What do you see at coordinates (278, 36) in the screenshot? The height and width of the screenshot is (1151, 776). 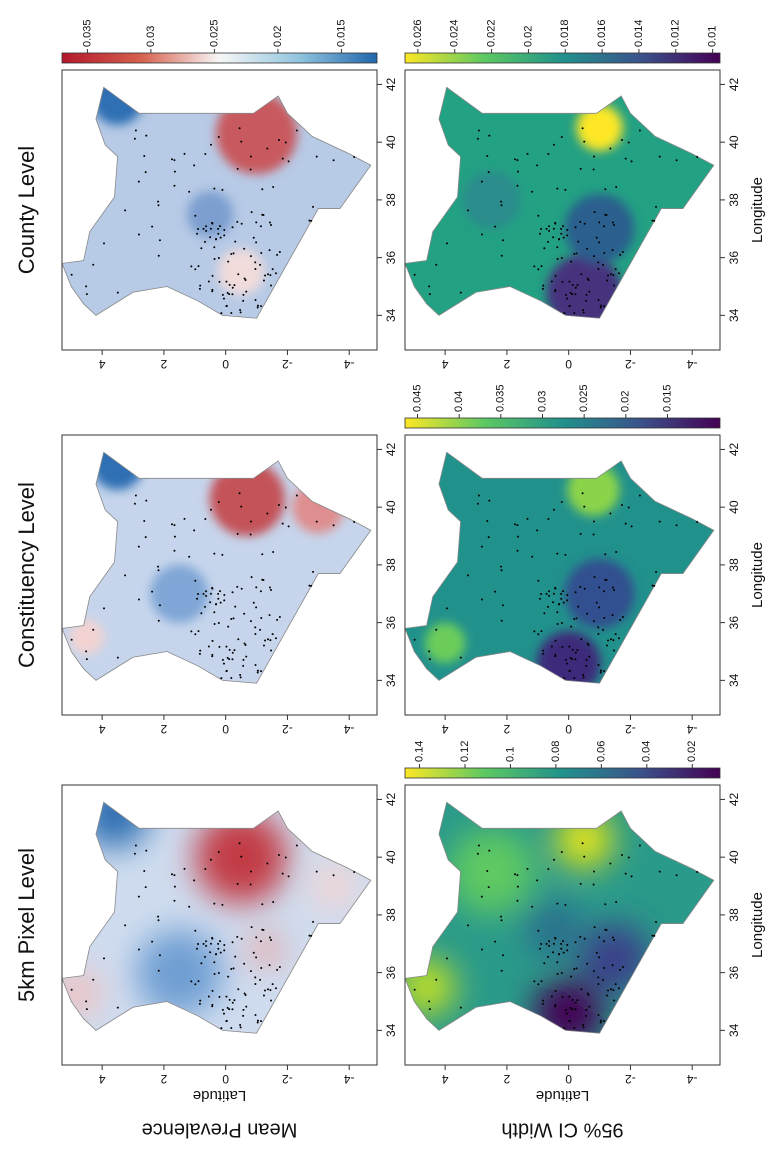 I see `colorbar-tick-label: 0.02` at bounding box center [278, 36].